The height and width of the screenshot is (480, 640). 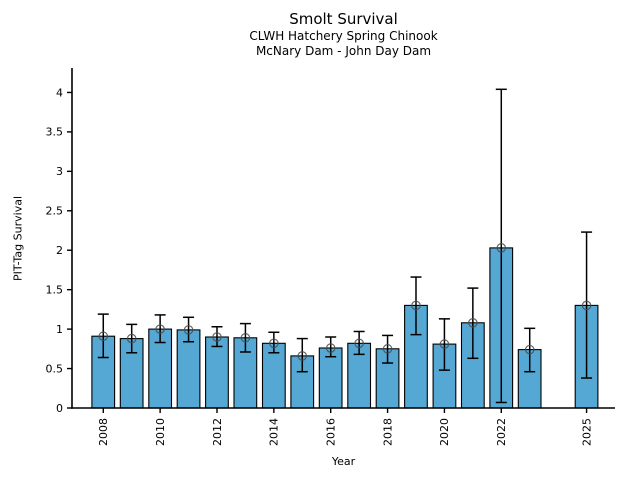 What do you see at coordinates (343, 51) in the screenshot?
I see `chart-subtitle-line2: McNary Dam - John Day Dam` at bounding box center [343, 51].